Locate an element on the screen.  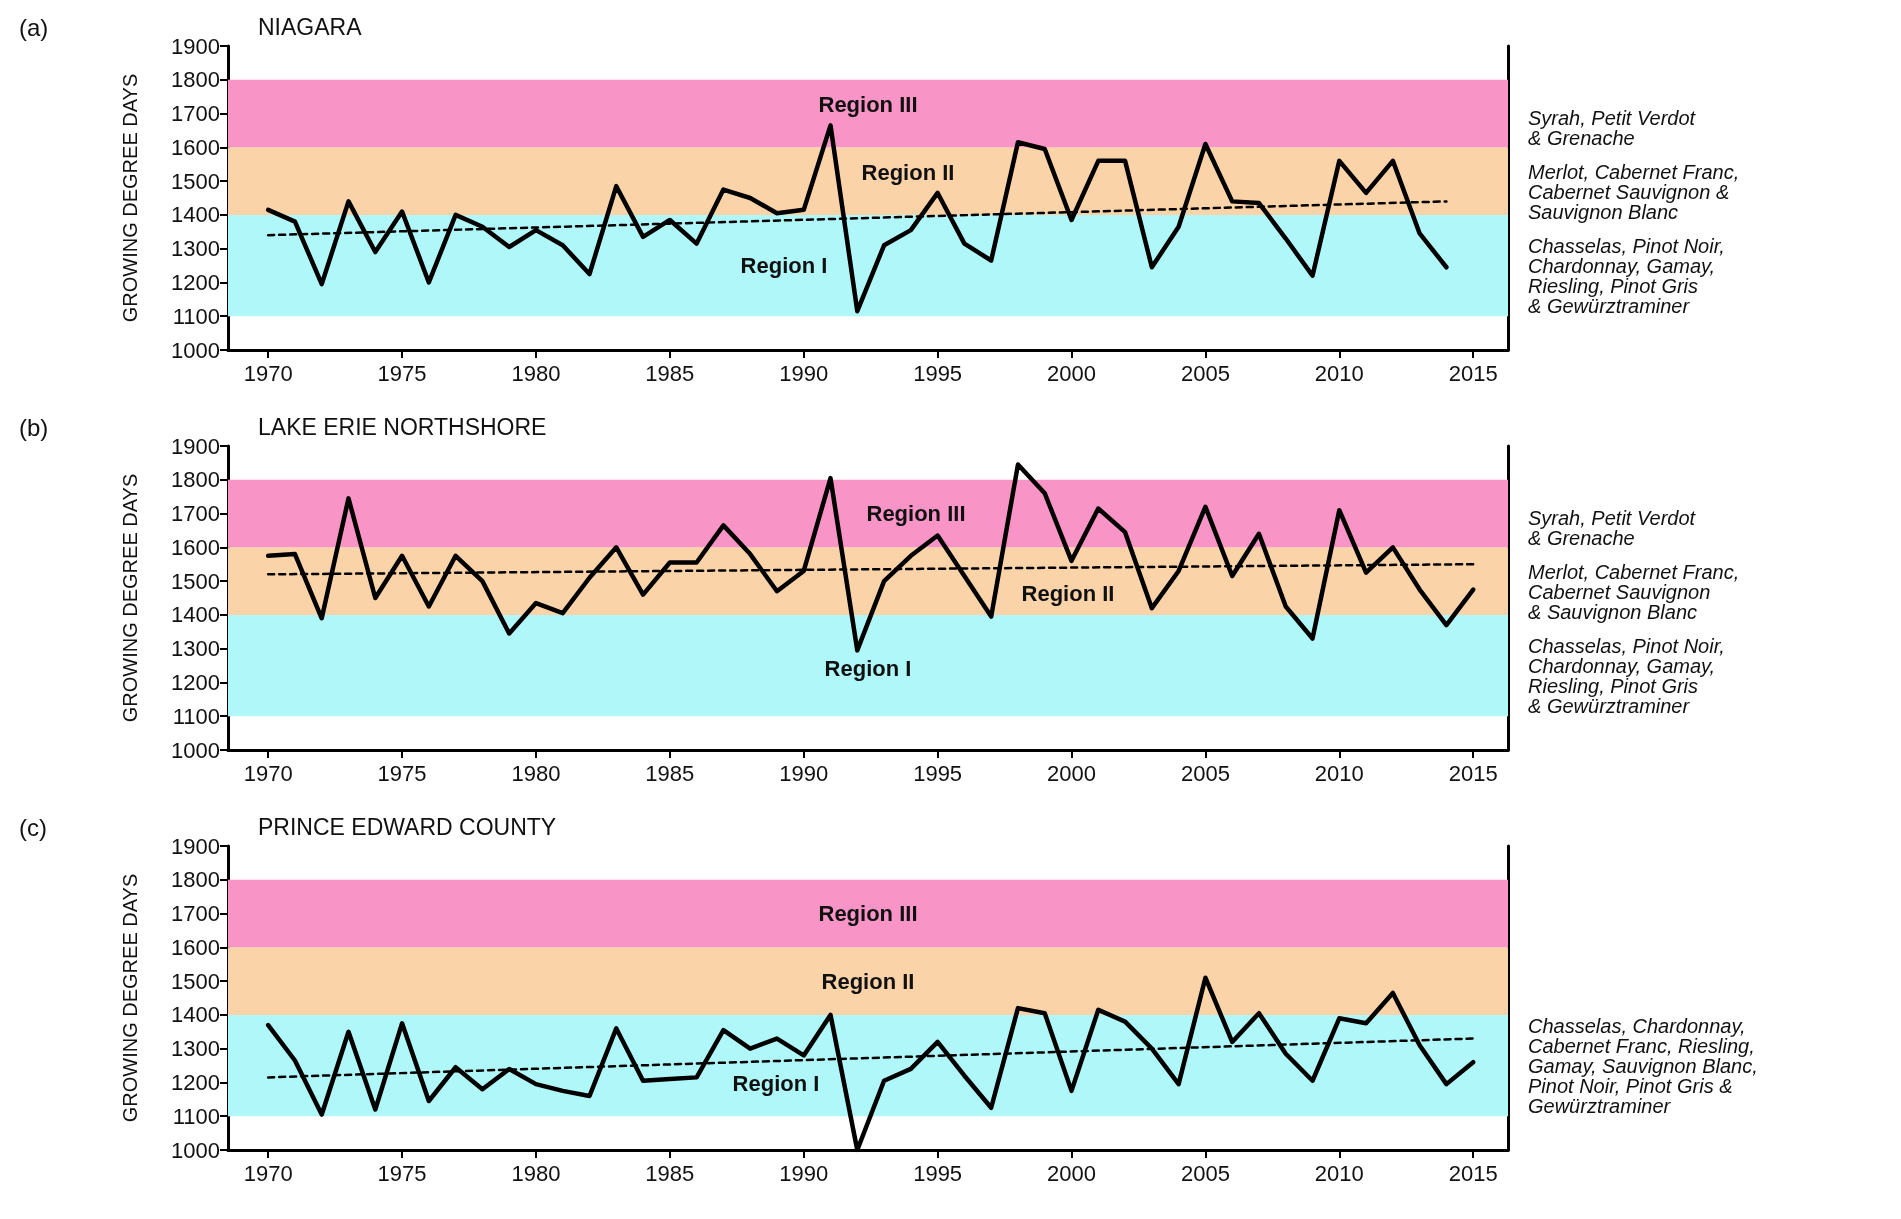
chart-title: NIAGARA is located at coordinates (310, 26).